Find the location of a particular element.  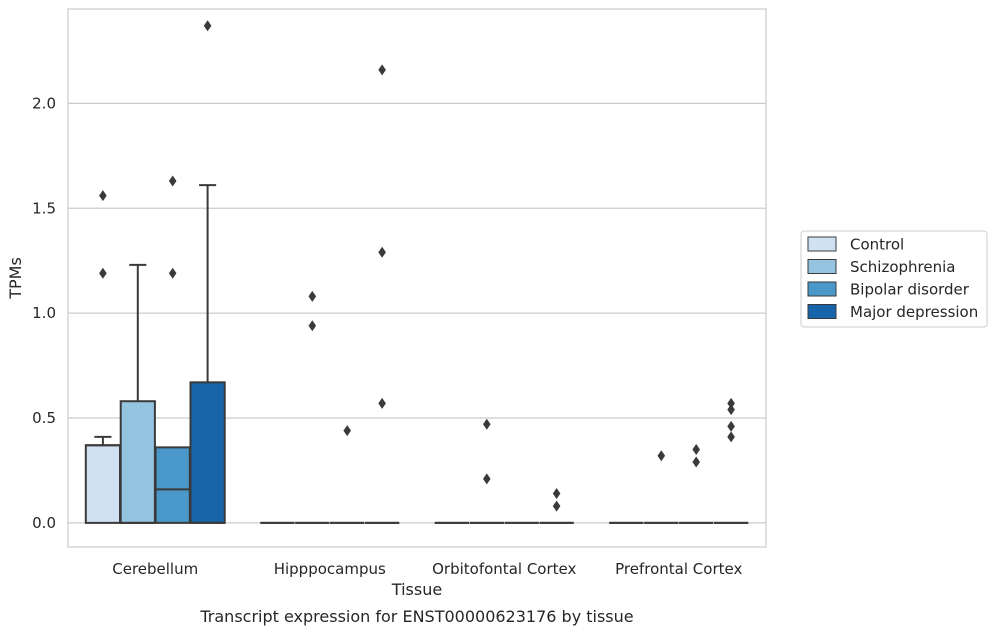

legend-frame is located at coordinates (894, 279).